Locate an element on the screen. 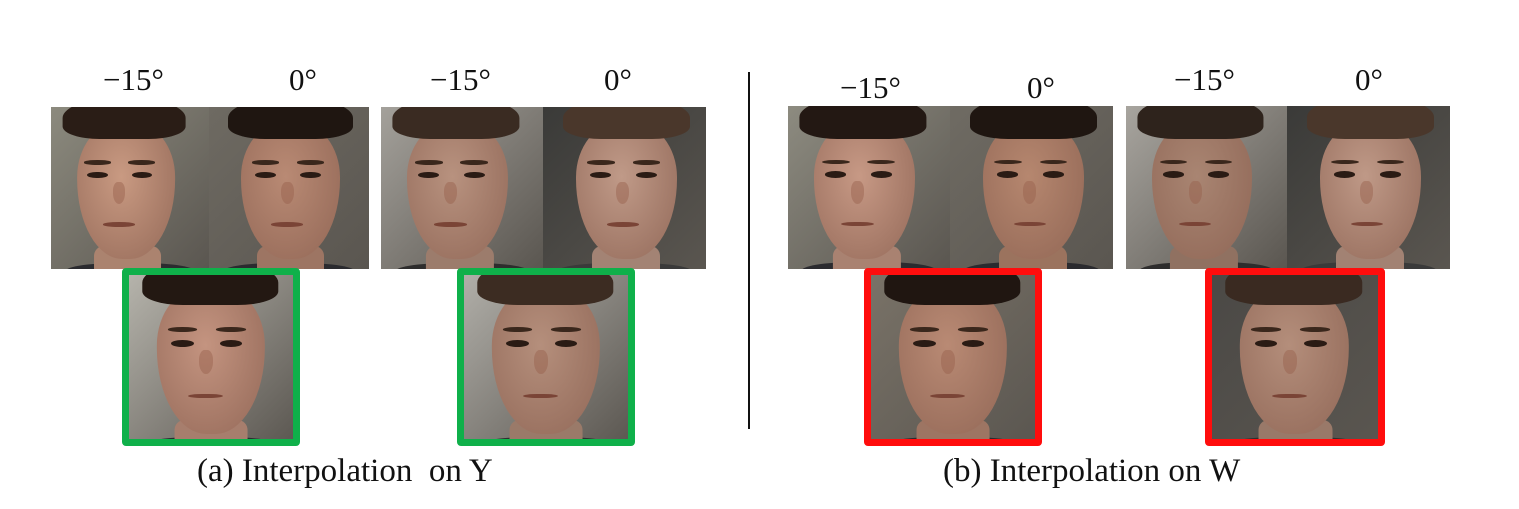 The width and height of the screenshot is (1519, 509). panel-divider is located at coordinates (749, 250).